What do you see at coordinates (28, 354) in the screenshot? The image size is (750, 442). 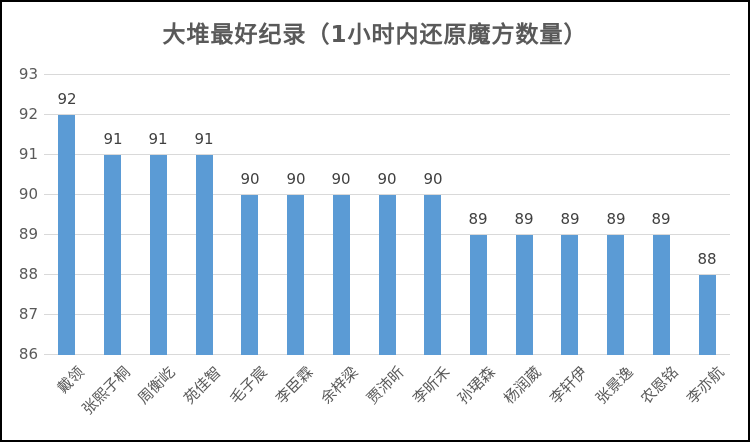 I see `y-axis-tick-label: 86` at bounding box center [28, 354].